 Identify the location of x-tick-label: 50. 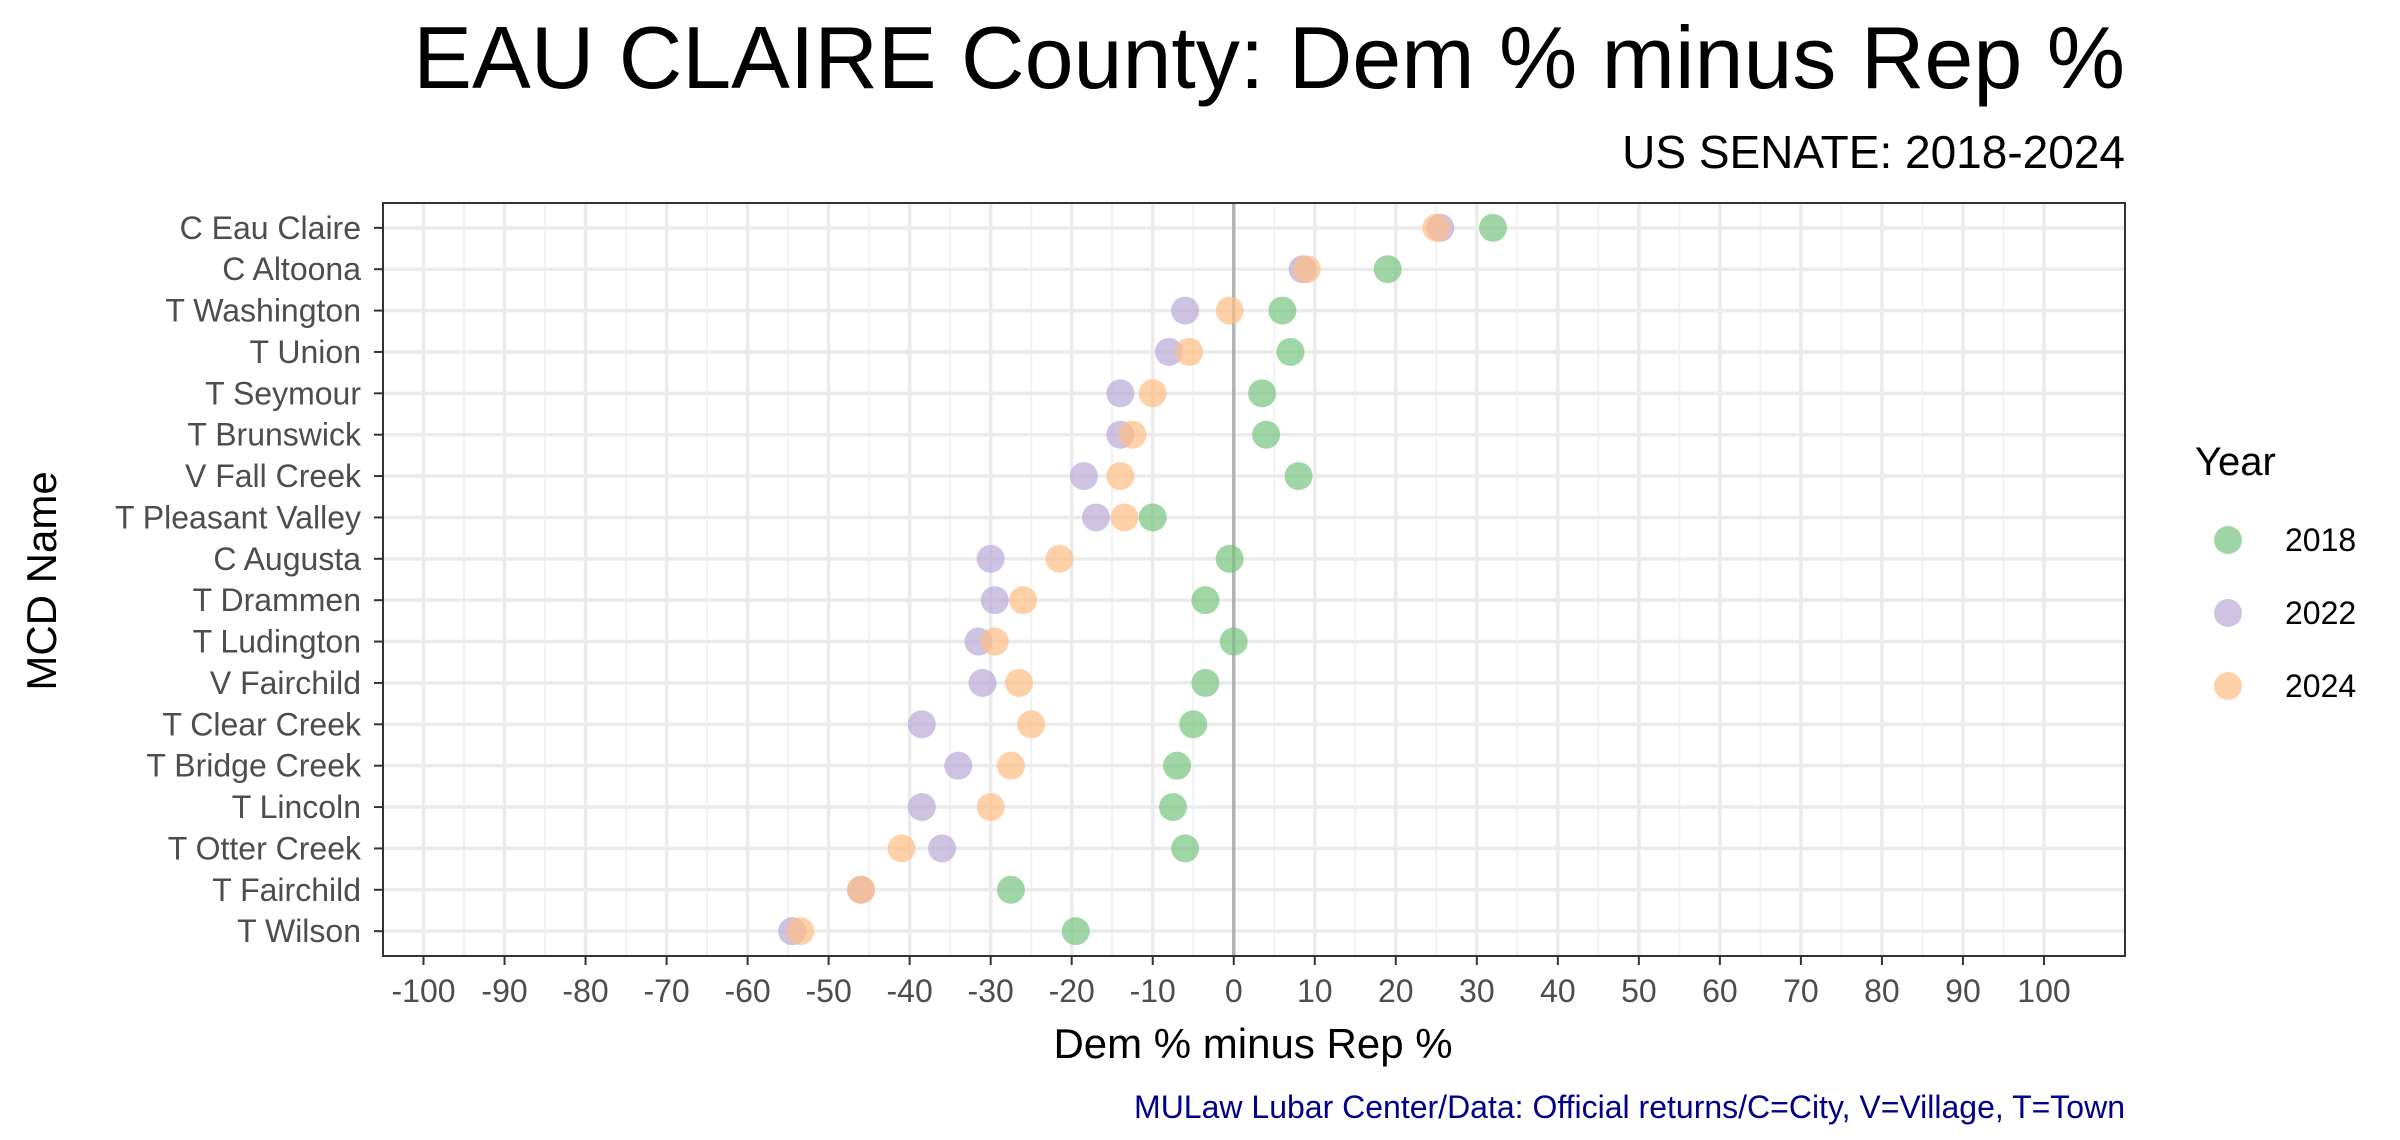
(1639, 991).